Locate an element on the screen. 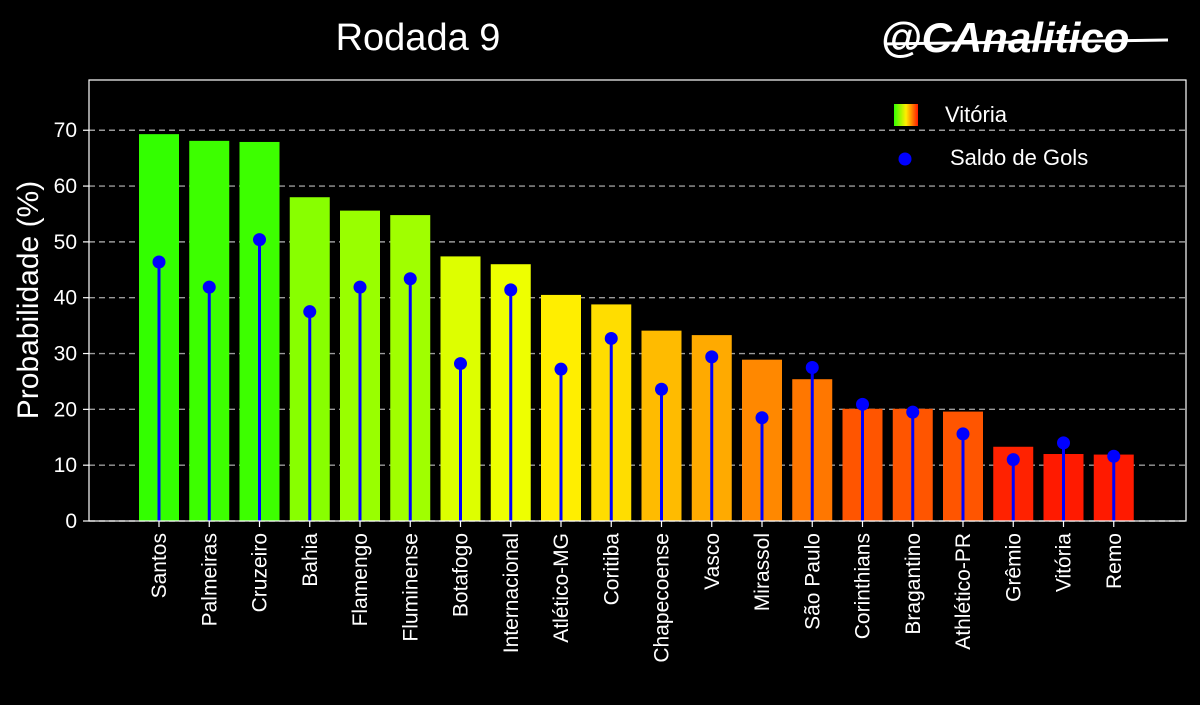  y-tick-label: 30 is located at coordinates (65, 354).